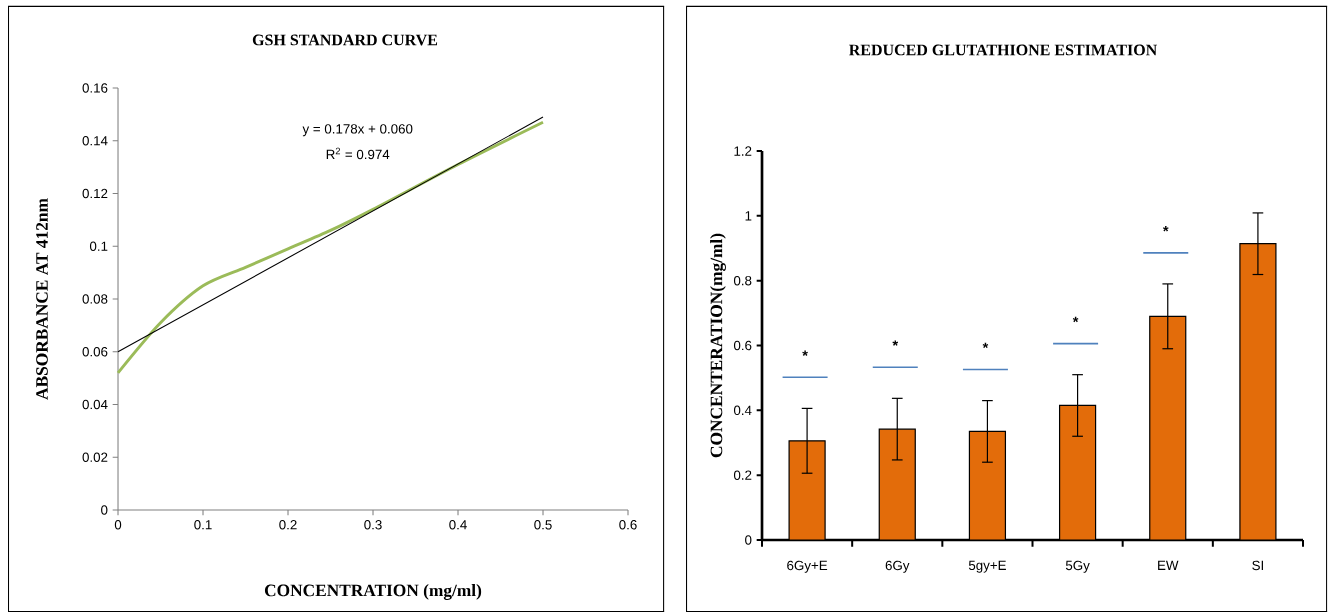 The width and height of the screenshot is (1330, 612). I want to click on y-tick-label: 1, so click(748, 216).